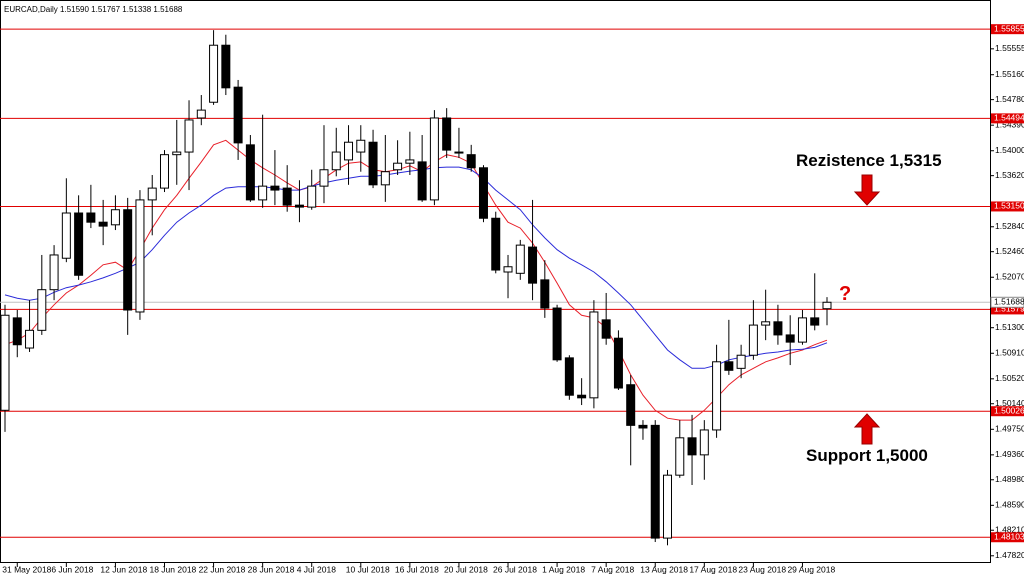 Image resolution: width=1024 pixels, height=575 pixels. What do you see at coordinates (1009, 529) in the screenshot?
I see `y-tick-label: 1.48210` at bounding box center [1009, 529].